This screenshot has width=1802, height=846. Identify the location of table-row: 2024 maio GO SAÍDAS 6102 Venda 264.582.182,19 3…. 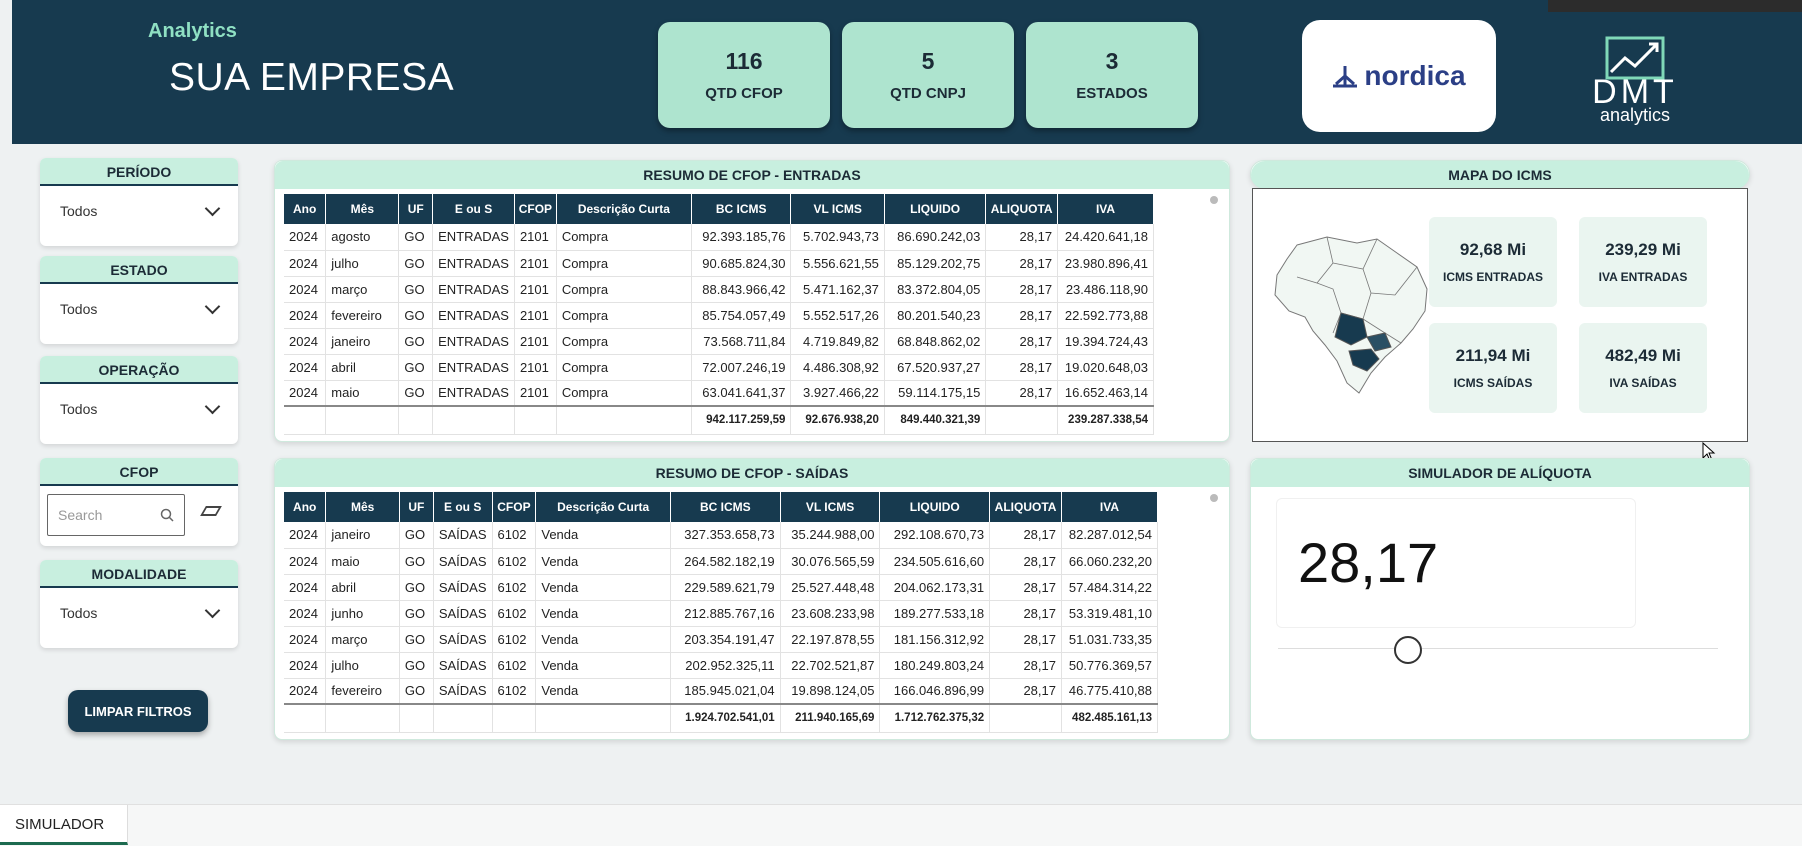
(721, 561).